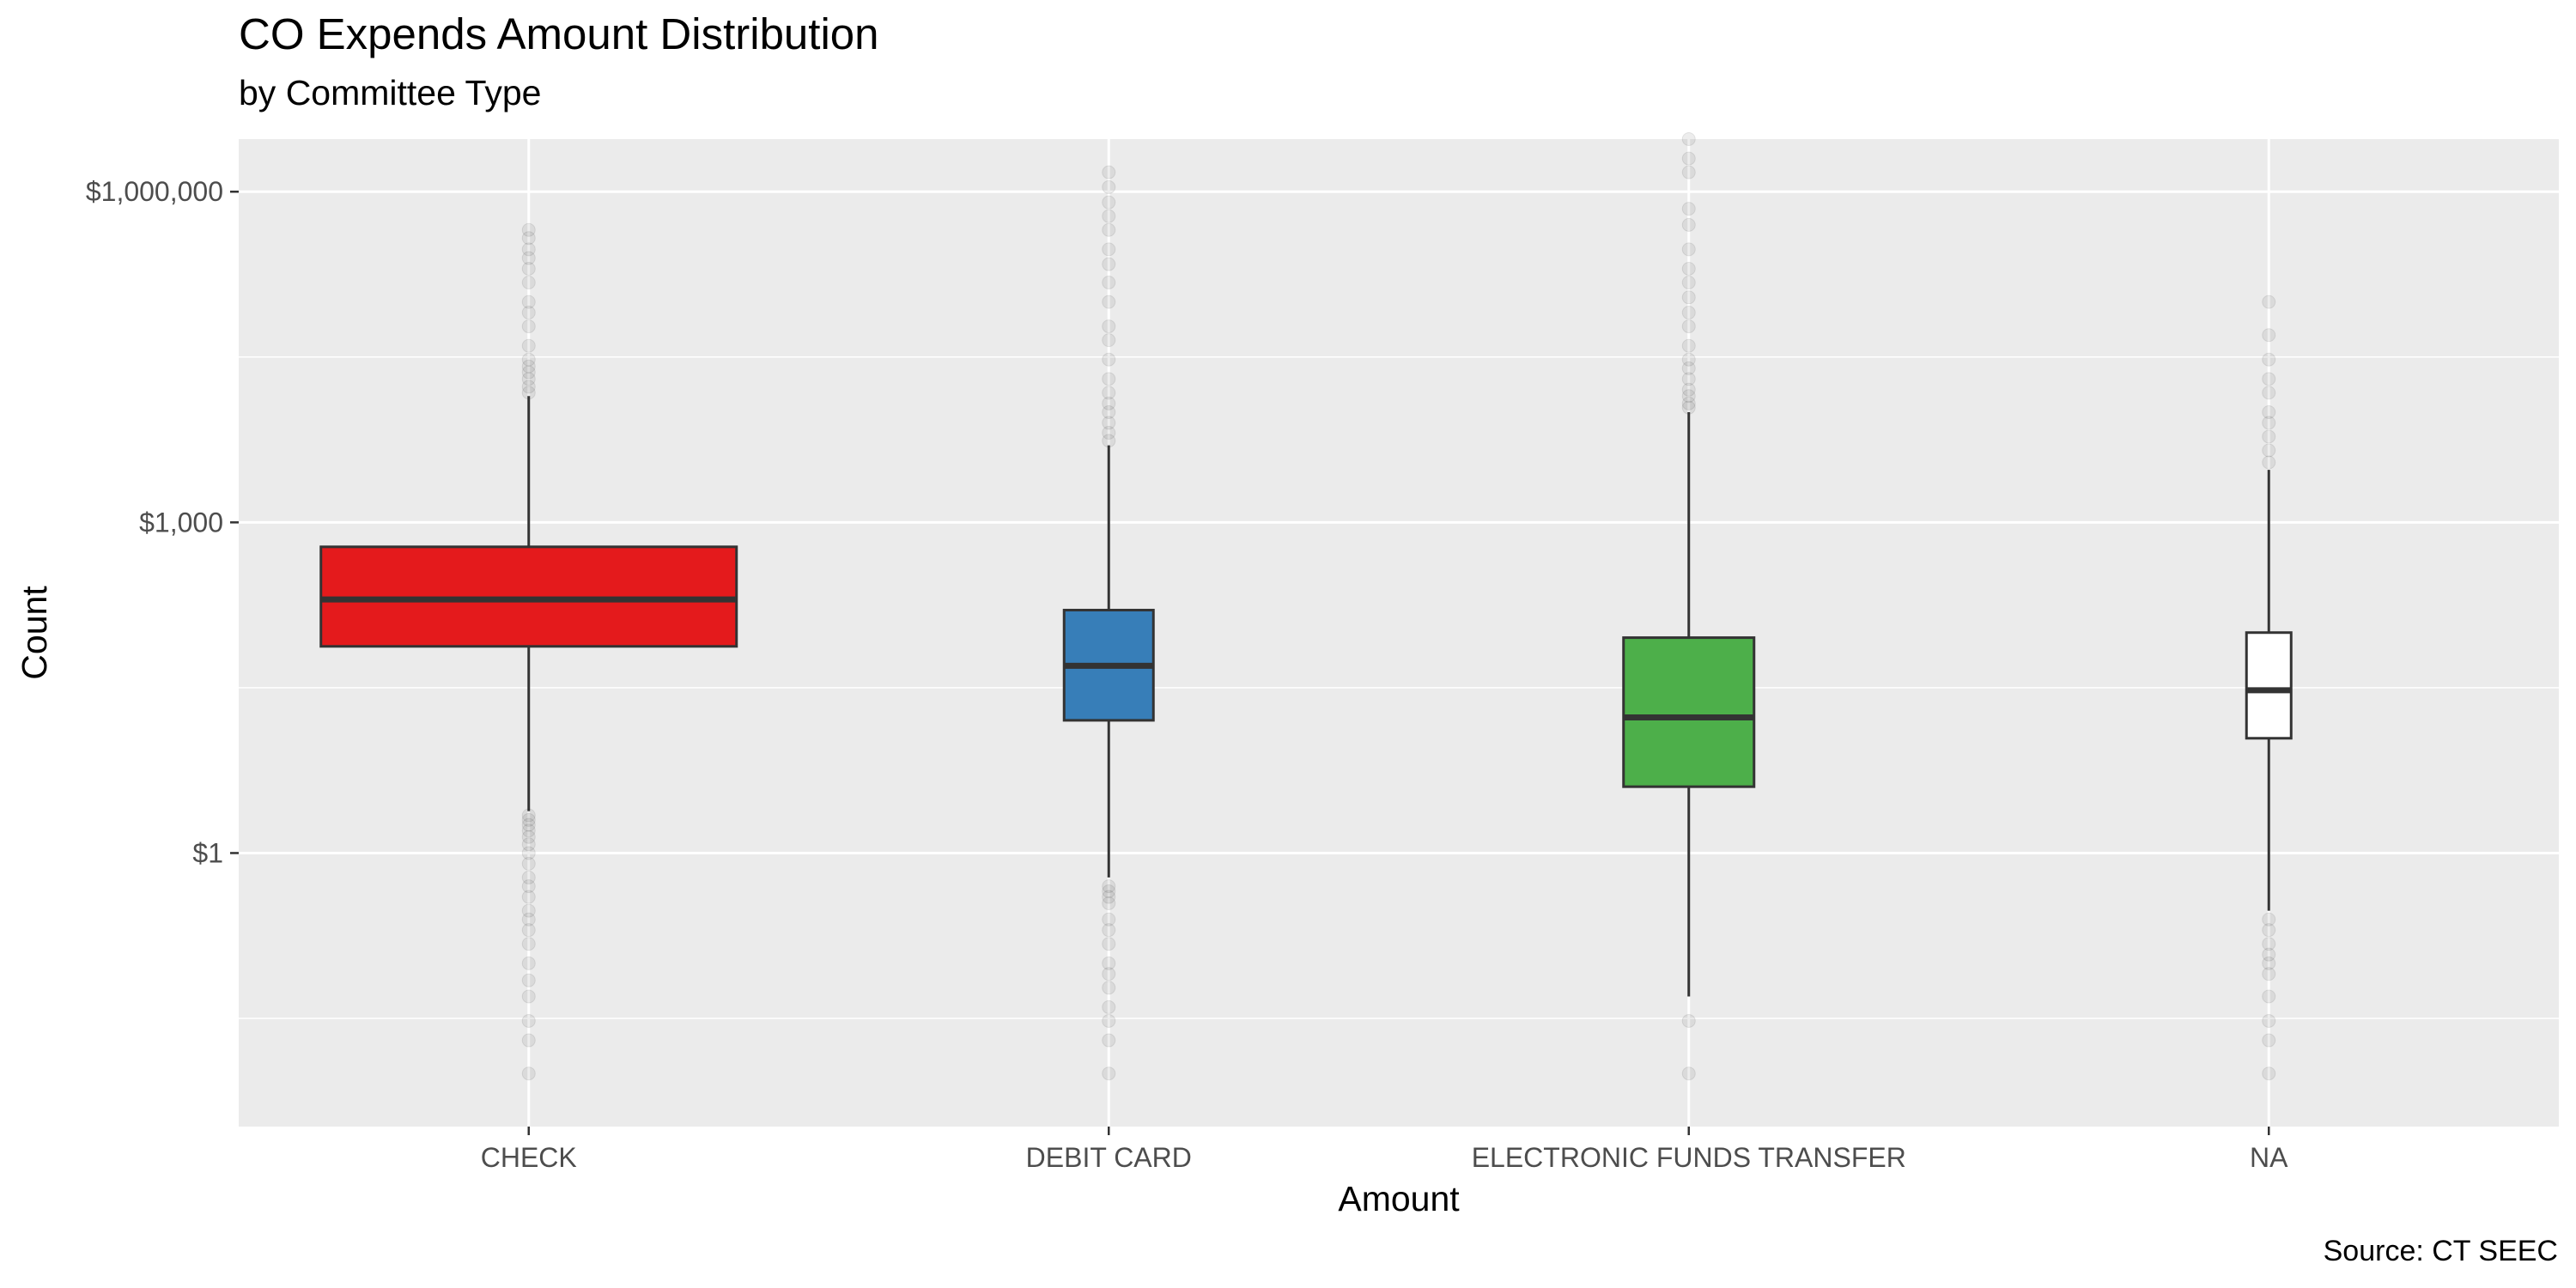 Image resolution: width=2576 pixels, height=1288 pixels. Describe the element at coordinates (154, 191) in the screenshot. I see `y-tick-label: $1,000,000` at that location.